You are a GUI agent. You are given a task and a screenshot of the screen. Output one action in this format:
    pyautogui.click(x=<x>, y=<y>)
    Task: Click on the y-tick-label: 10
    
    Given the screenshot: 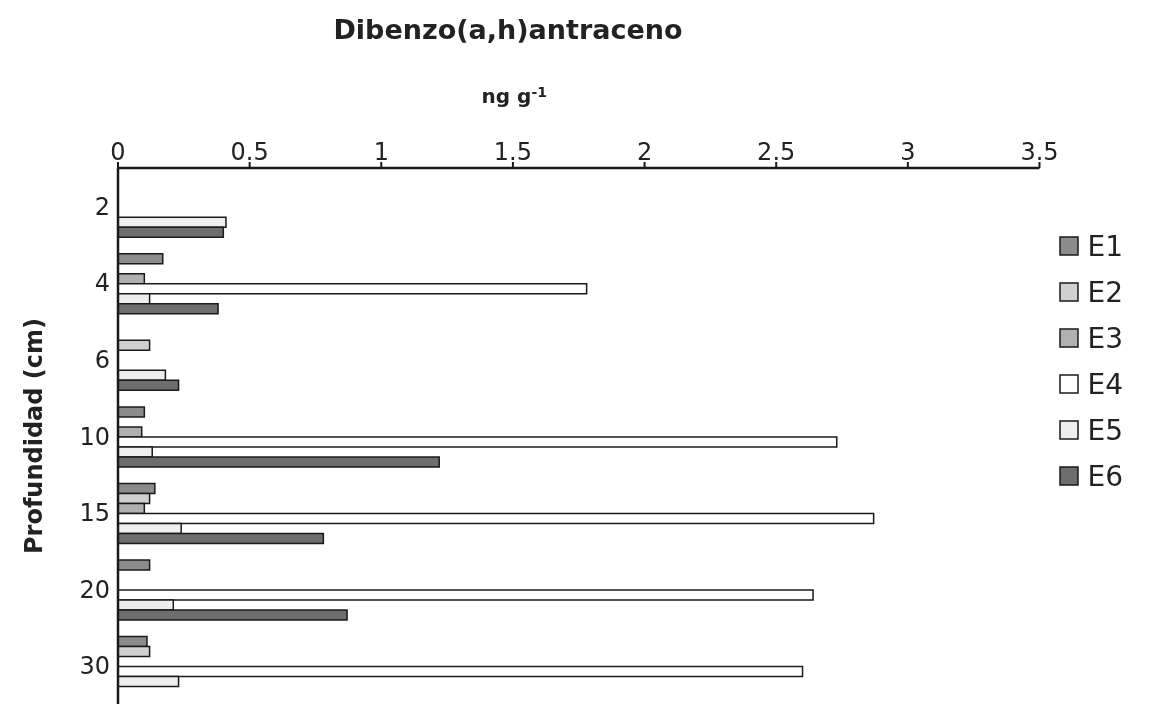 What is the action you would take?
    pyautogui.click(x=94, y=436)
    